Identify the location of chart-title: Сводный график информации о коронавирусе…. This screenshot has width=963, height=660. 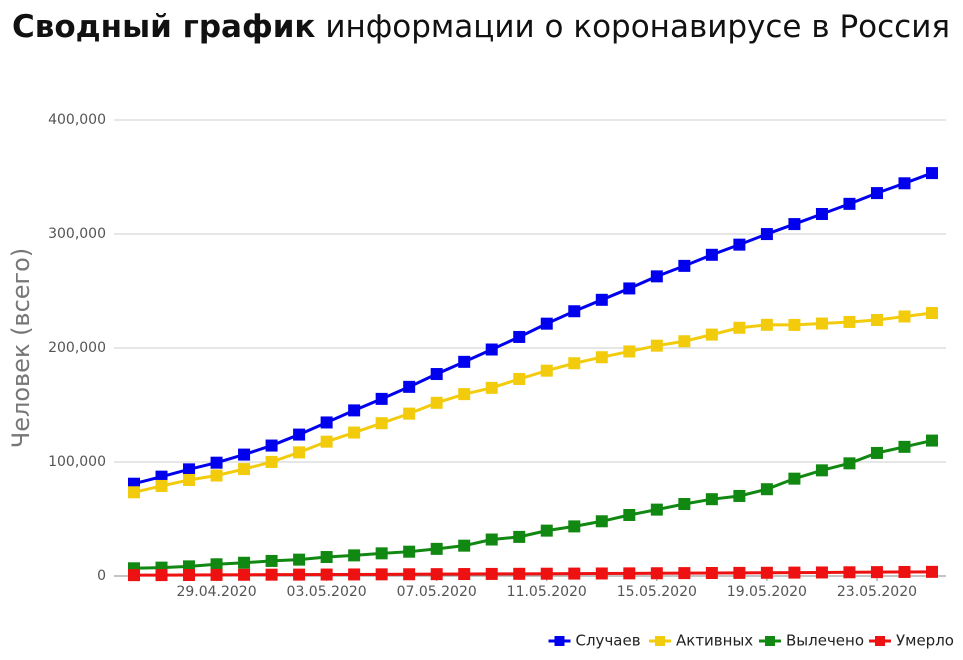
(481, 27).